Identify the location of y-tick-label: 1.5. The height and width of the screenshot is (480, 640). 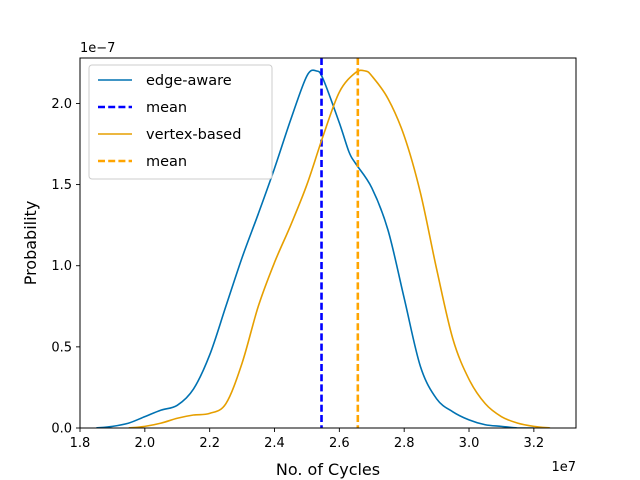
(61, 185).